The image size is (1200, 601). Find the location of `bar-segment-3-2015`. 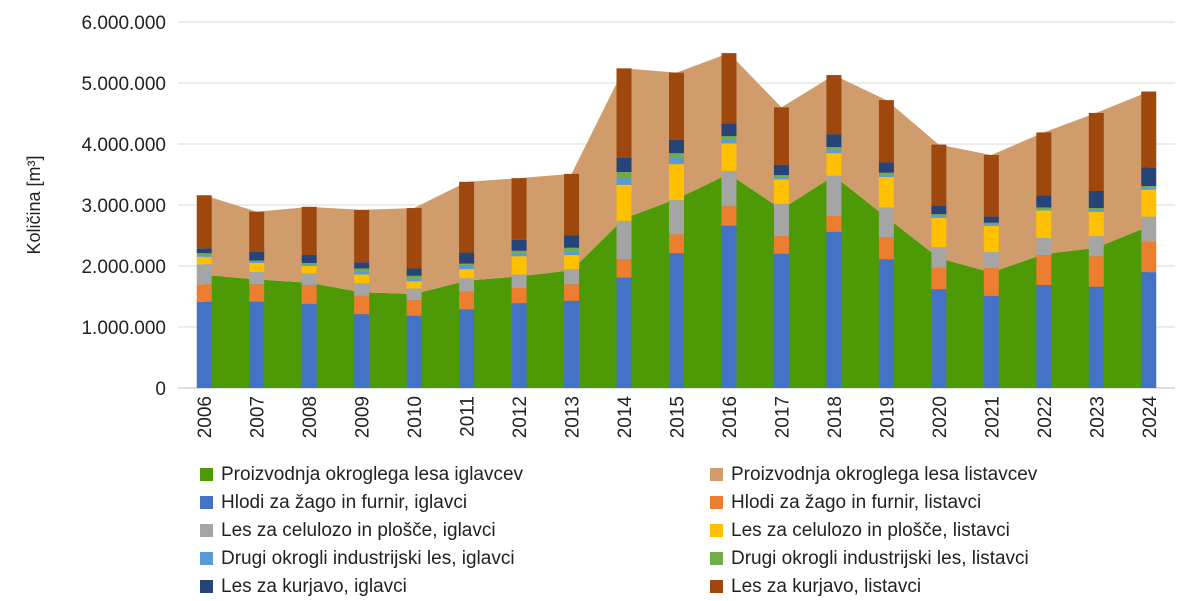

bar-segment-3-2015 is located at coordinates (676, 182).